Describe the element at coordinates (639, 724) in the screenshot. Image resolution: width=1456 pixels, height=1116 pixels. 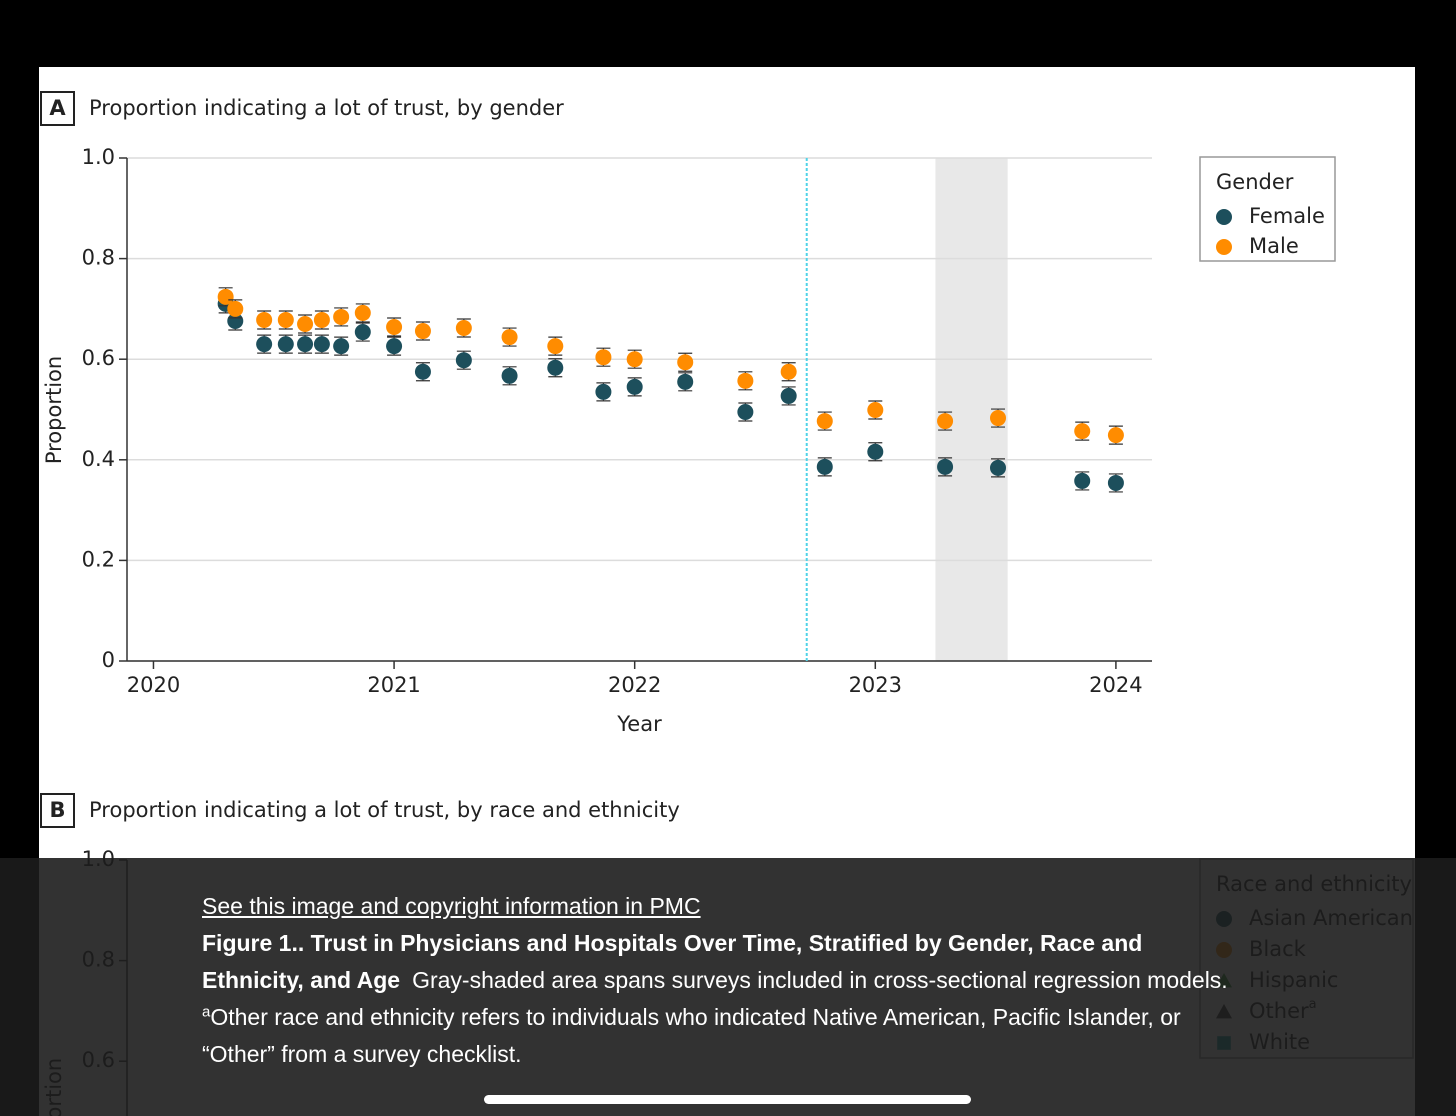
I see `x-axis-label: Year` at that location.